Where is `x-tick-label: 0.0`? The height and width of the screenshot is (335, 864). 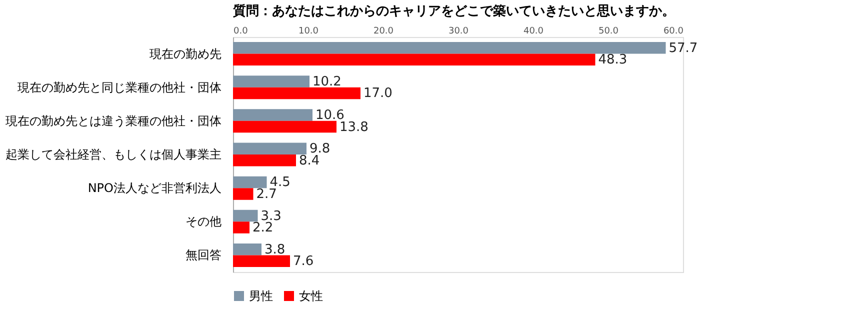
x-tick-label: 0.0 is located at coordinates (241, 31).